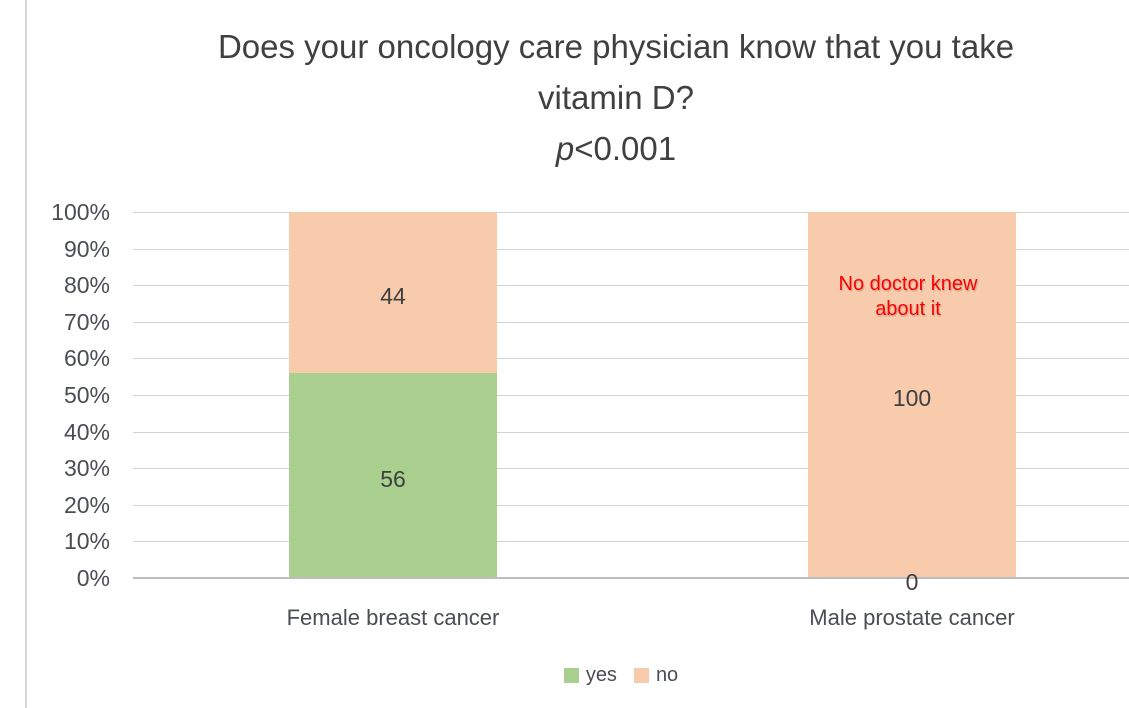 The width and height of the screenshot is (1129, 708). What do you see at coordinates (908, 284) in the screenshot?
I see `annotation-line: No doctor knew` at bounding box center [908, 284].